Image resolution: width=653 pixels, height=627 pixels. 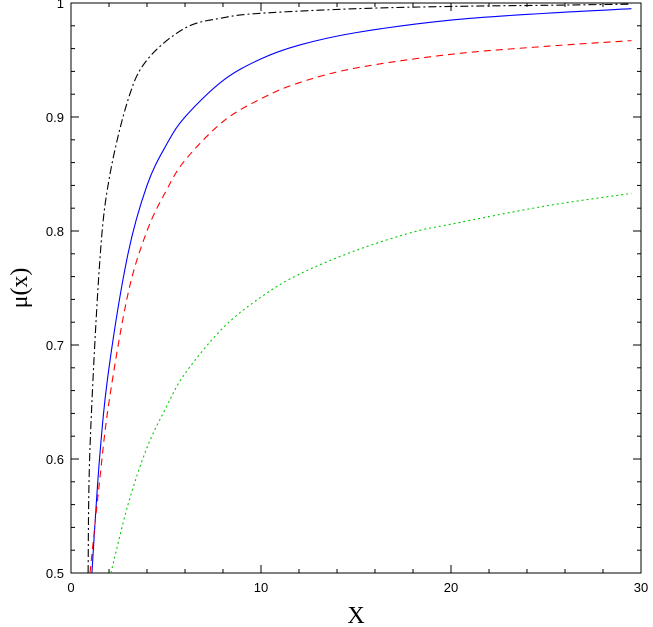 What do you see at coordinates (55, 459) in the screenshot?
I see `y-tick-label: 0.6` at bounding box center [55, 459].